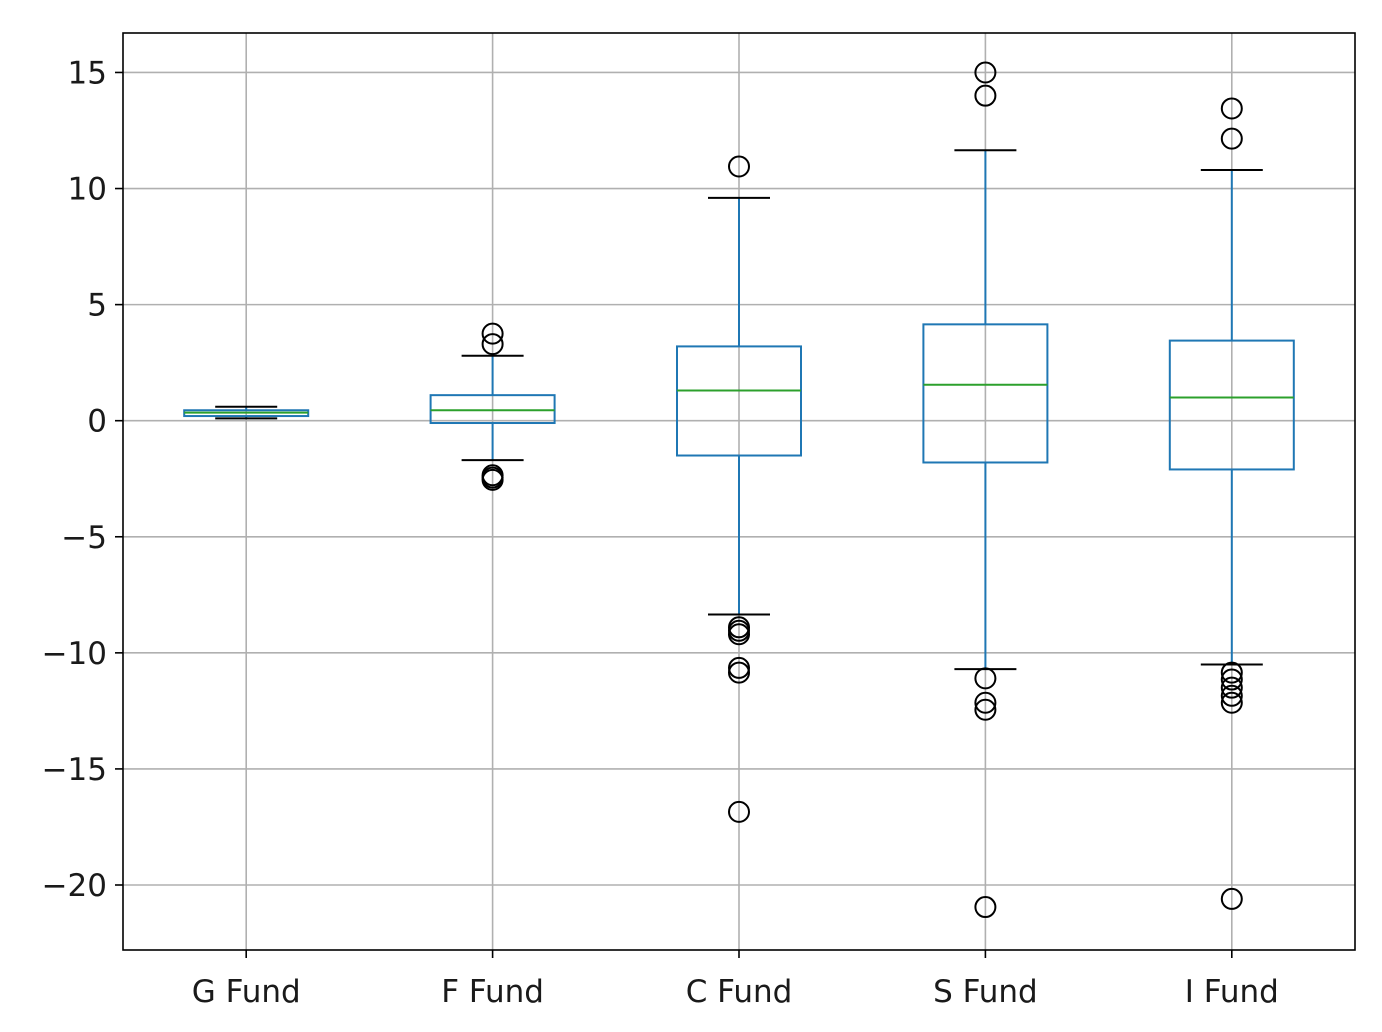 This screenshot has width=1382, height=1032. Describe the element at coordinates (97, 306) in the screenshot. I see `y-tick-label: 5` at that location.